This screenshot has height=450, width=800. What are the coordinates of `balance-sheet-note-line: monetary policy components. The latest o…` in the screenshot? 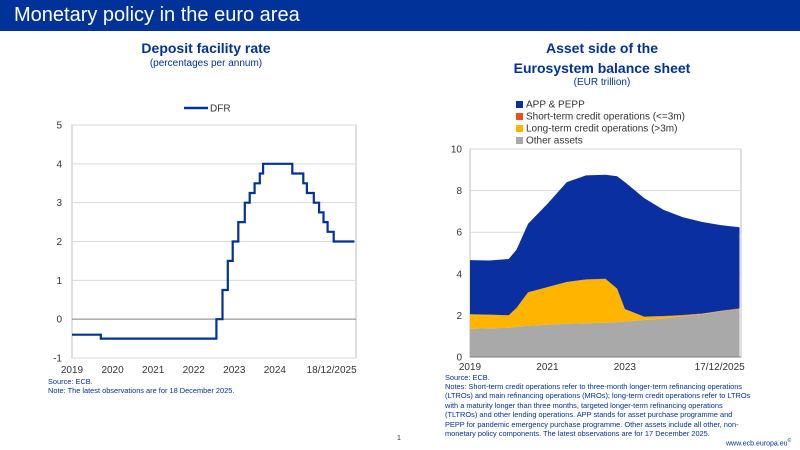 It's located at (577, 434).